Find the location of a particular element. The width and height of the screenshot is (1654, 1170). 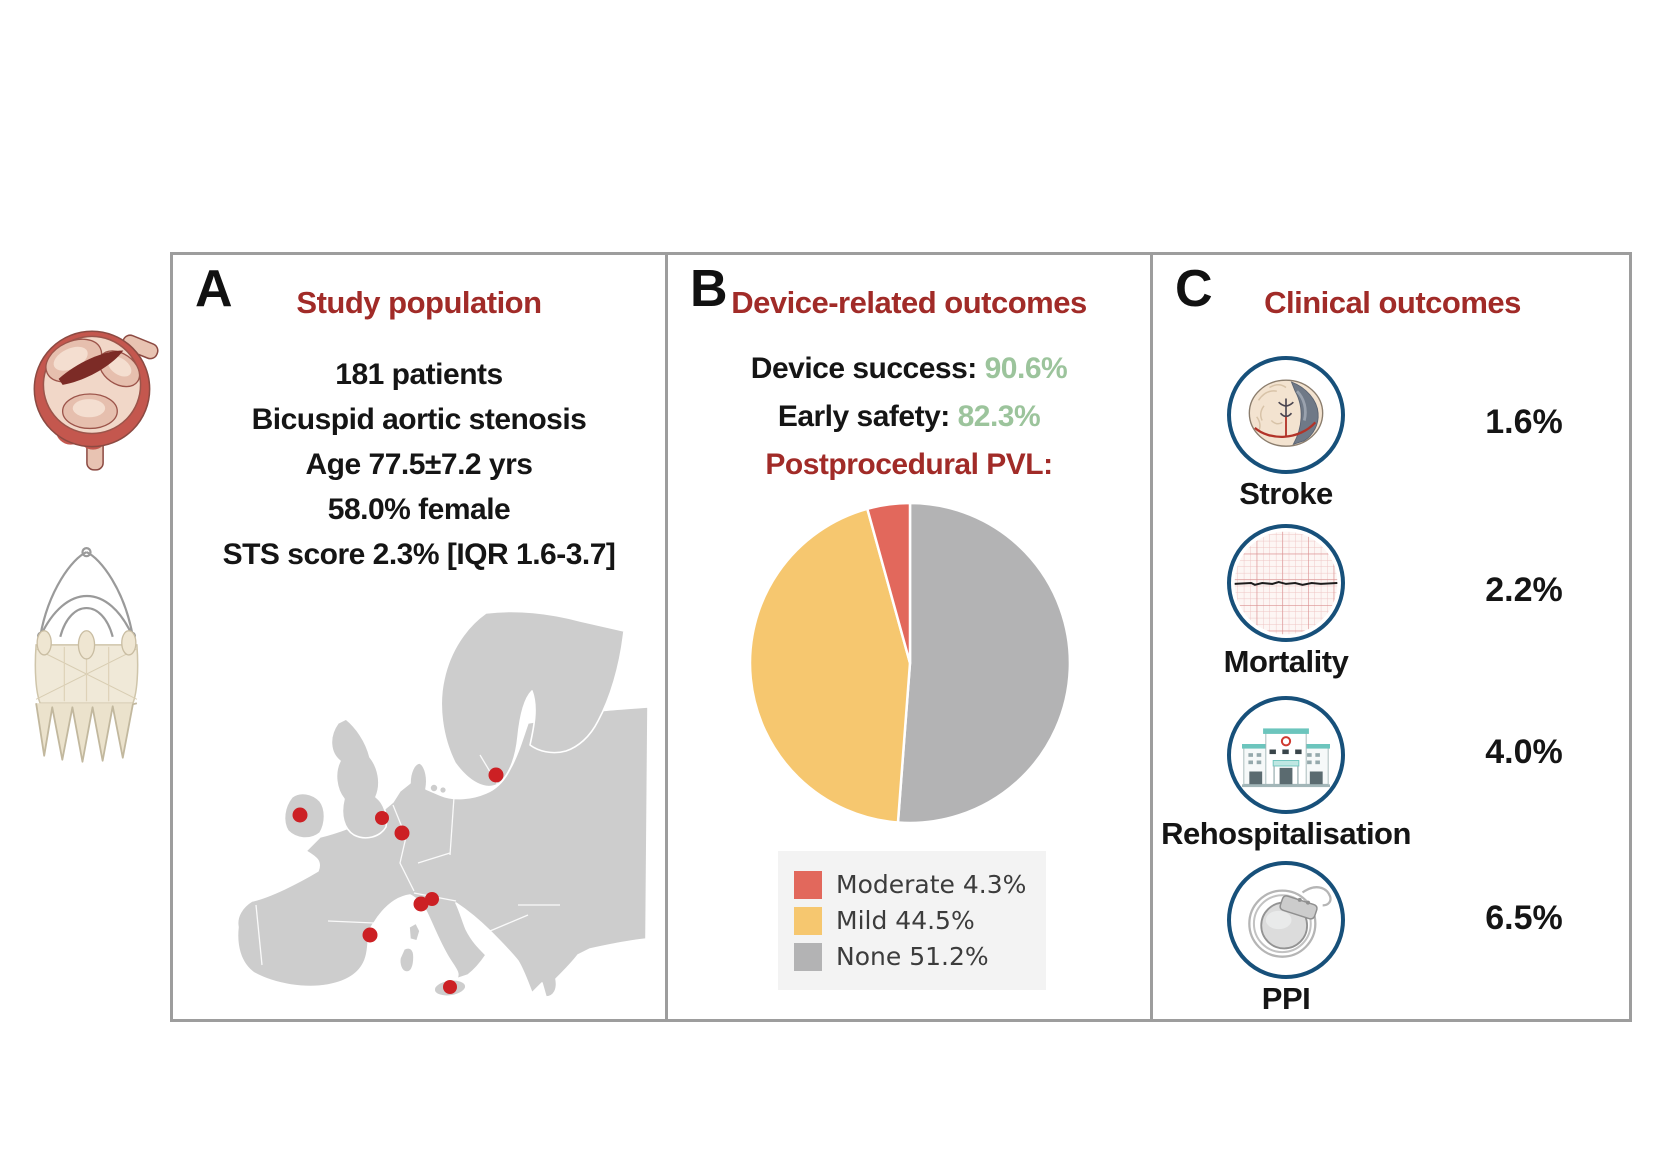

legend-mild-value: 44.5% is located at coordinates (935, 920).